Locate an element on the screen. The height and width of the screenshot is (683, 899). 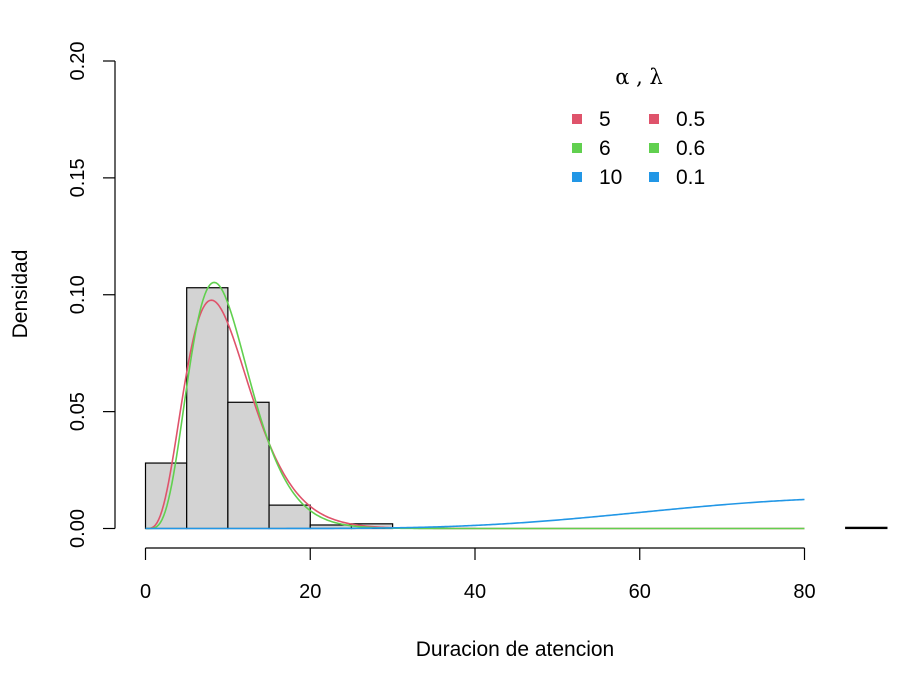
x-tick-label: 80 is located at coordinates (804, 592).